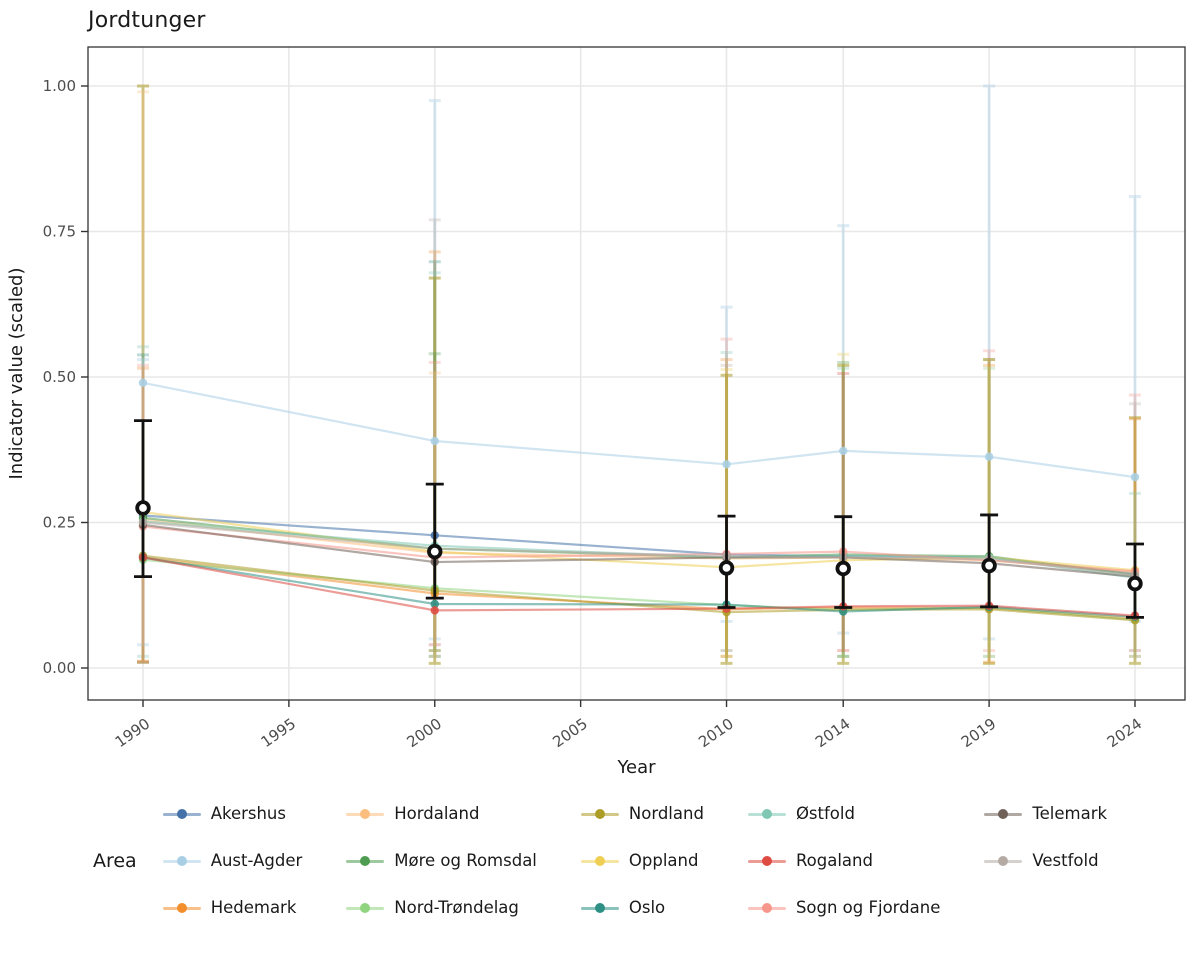 The width and height of the screenshot is (1200, 975). What do you see at coordinates (833, 733) in the screenshot?
I see `x-tick-label: 2014` at bounding box center [833, 733].